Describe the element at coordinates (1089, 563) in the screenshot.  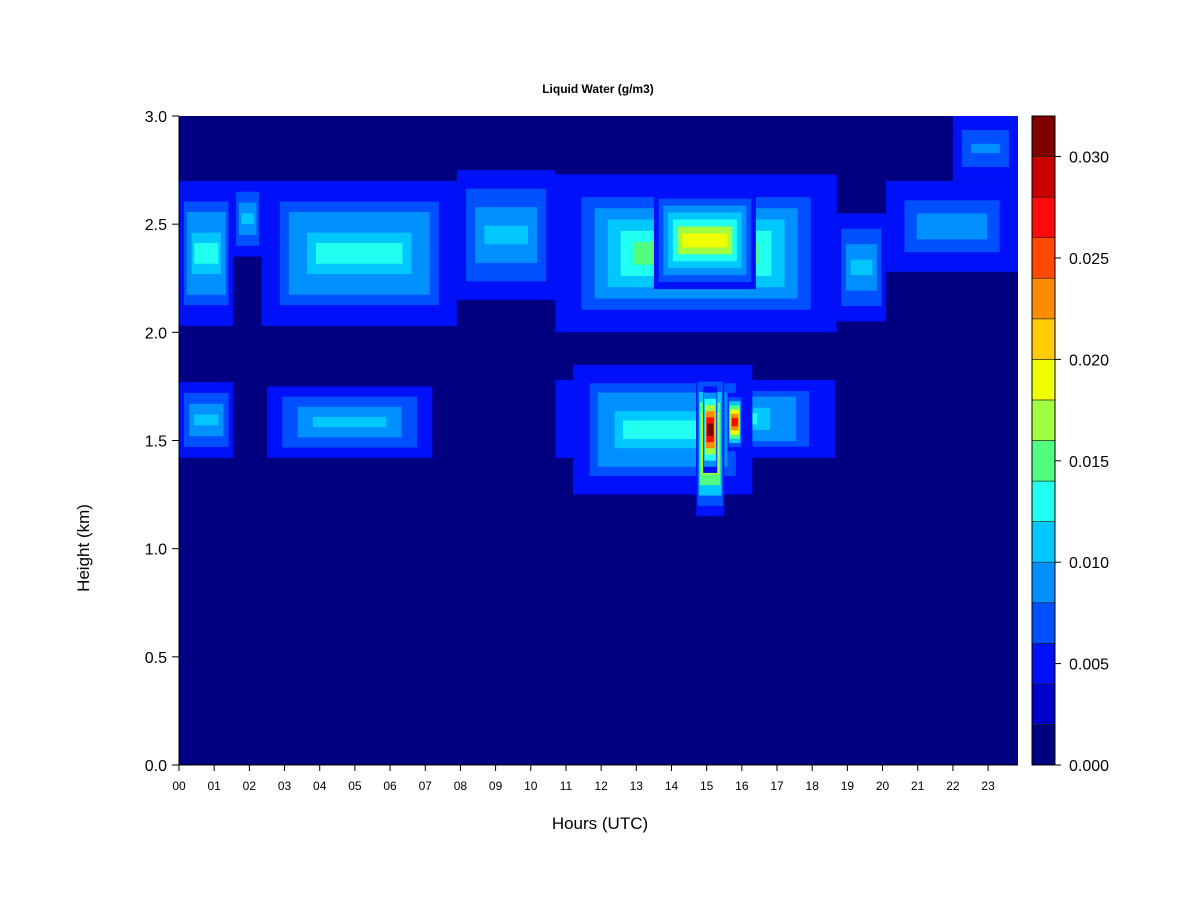
I see `colorbar-tick-label: 0.010` at that location.